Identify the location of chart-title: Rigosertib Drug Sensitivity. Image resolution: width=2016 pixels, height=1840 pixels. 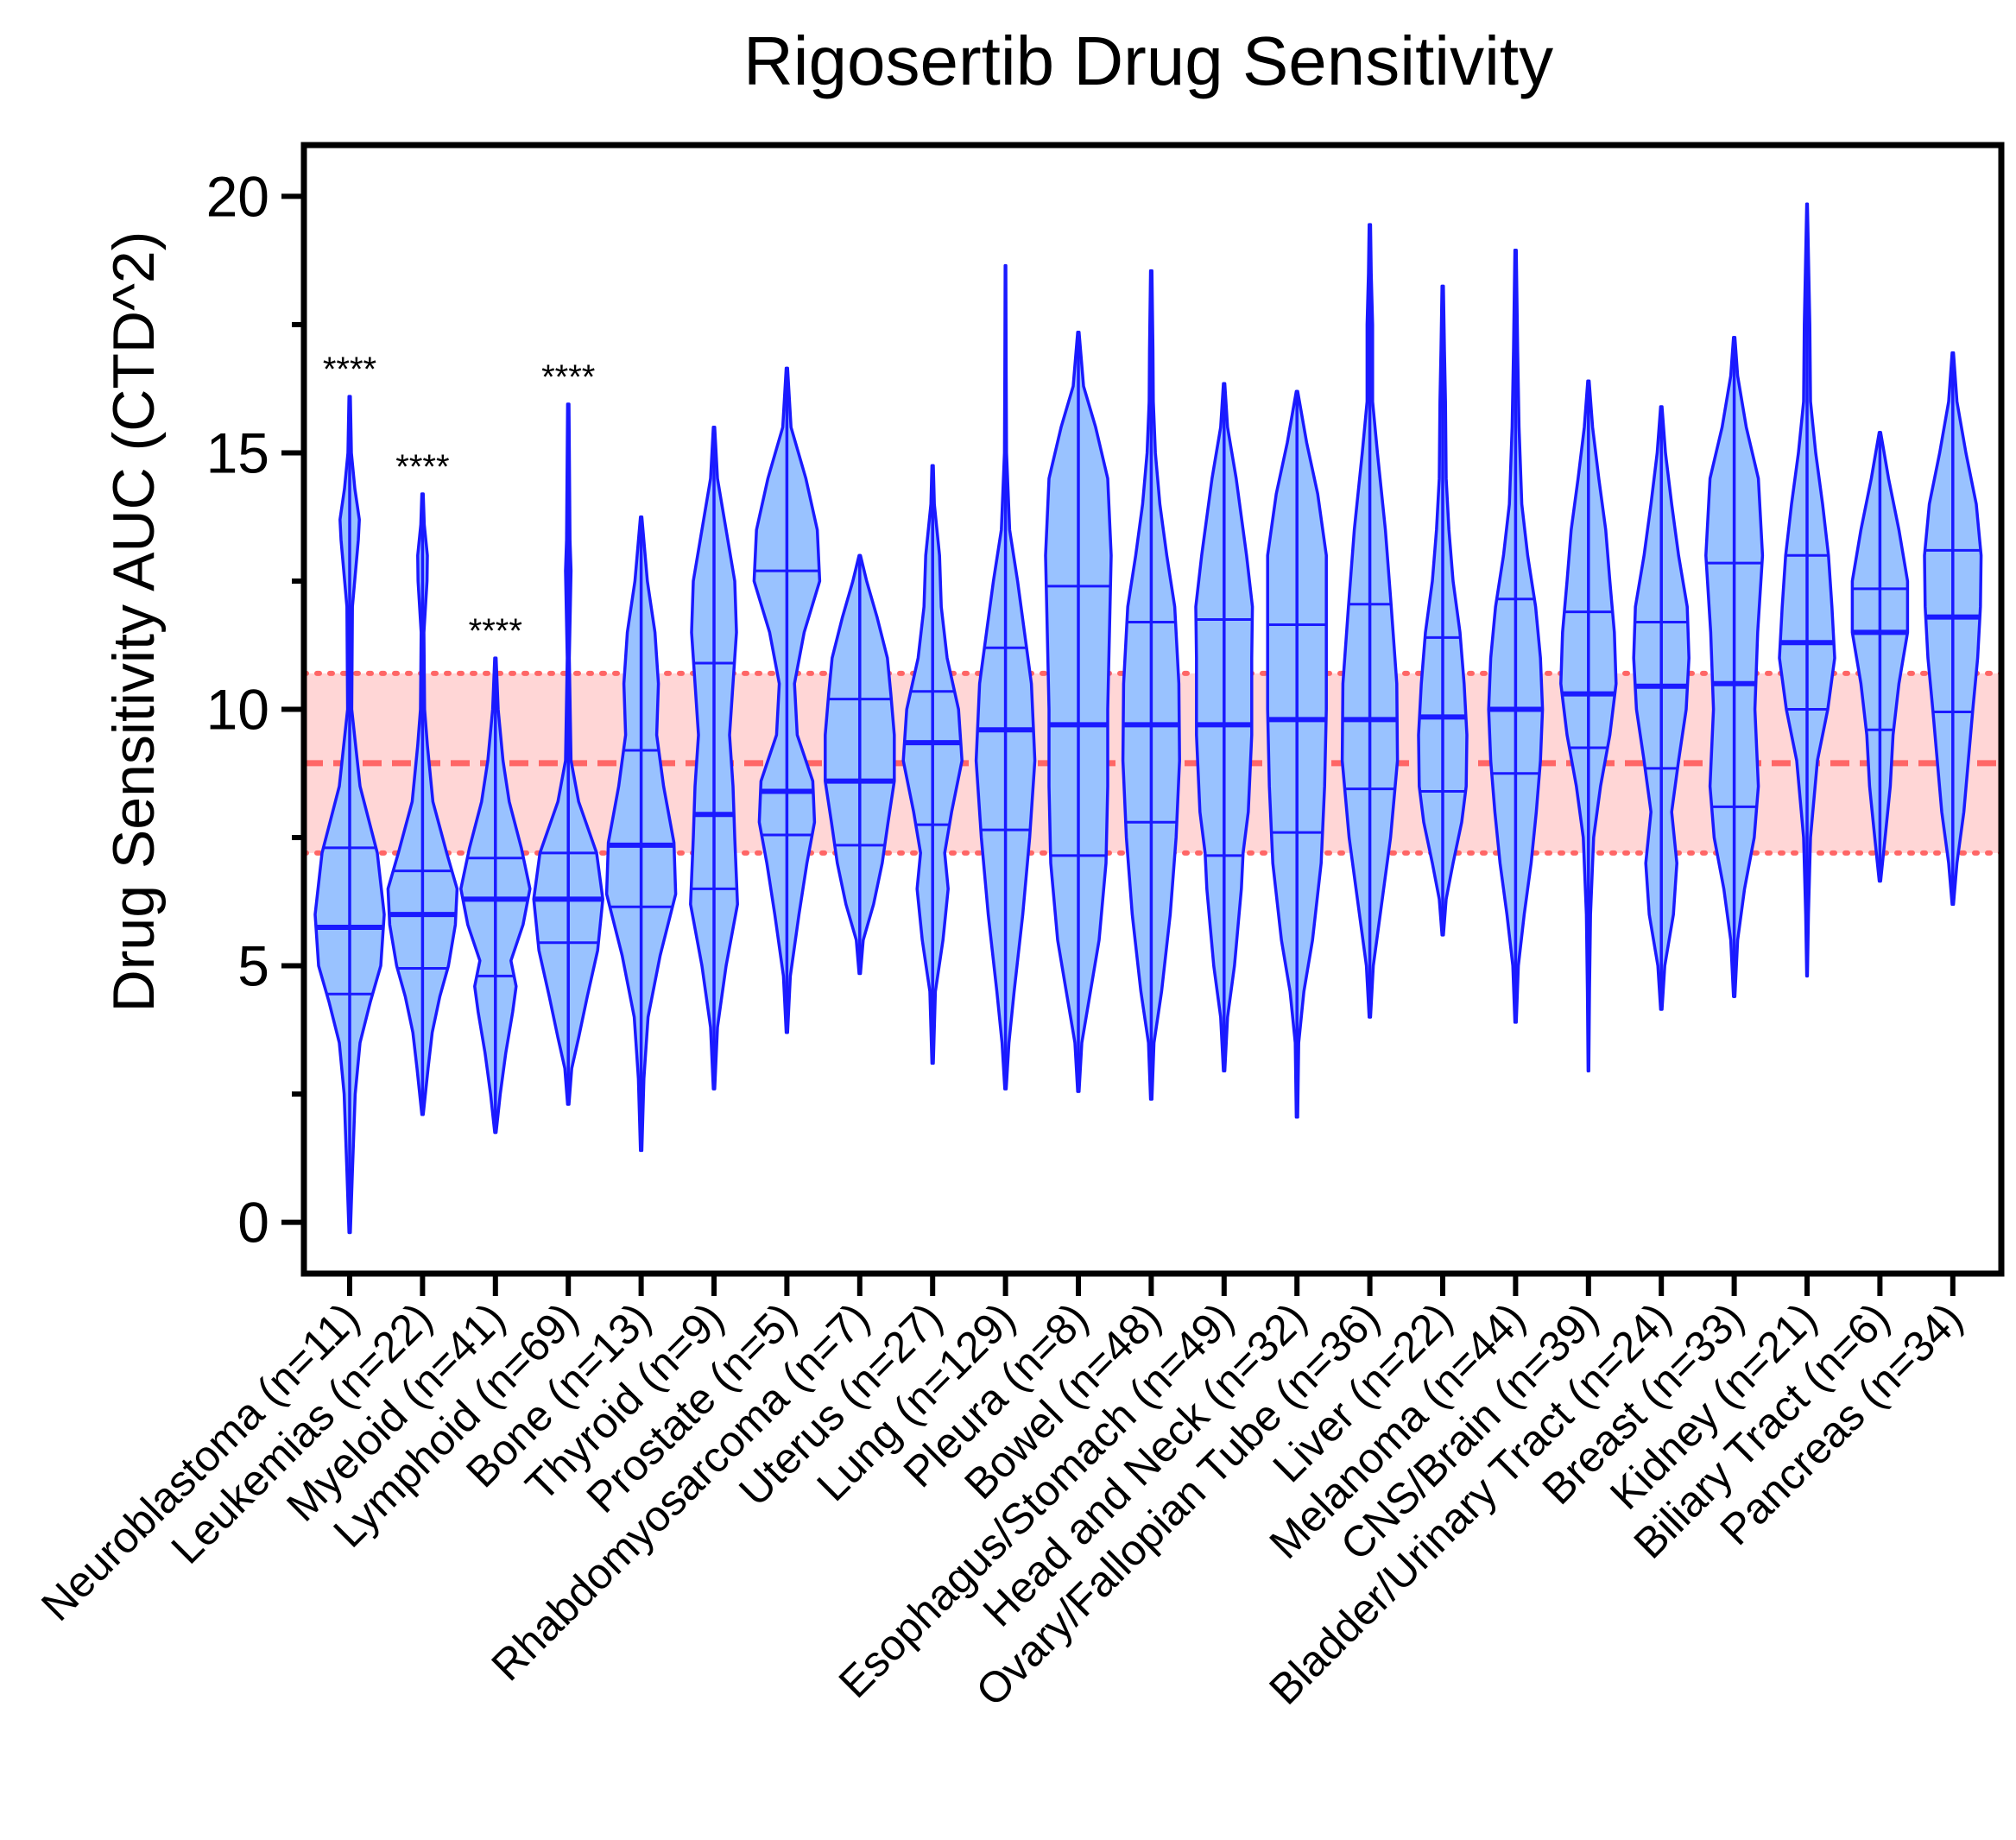
(1148, 60).